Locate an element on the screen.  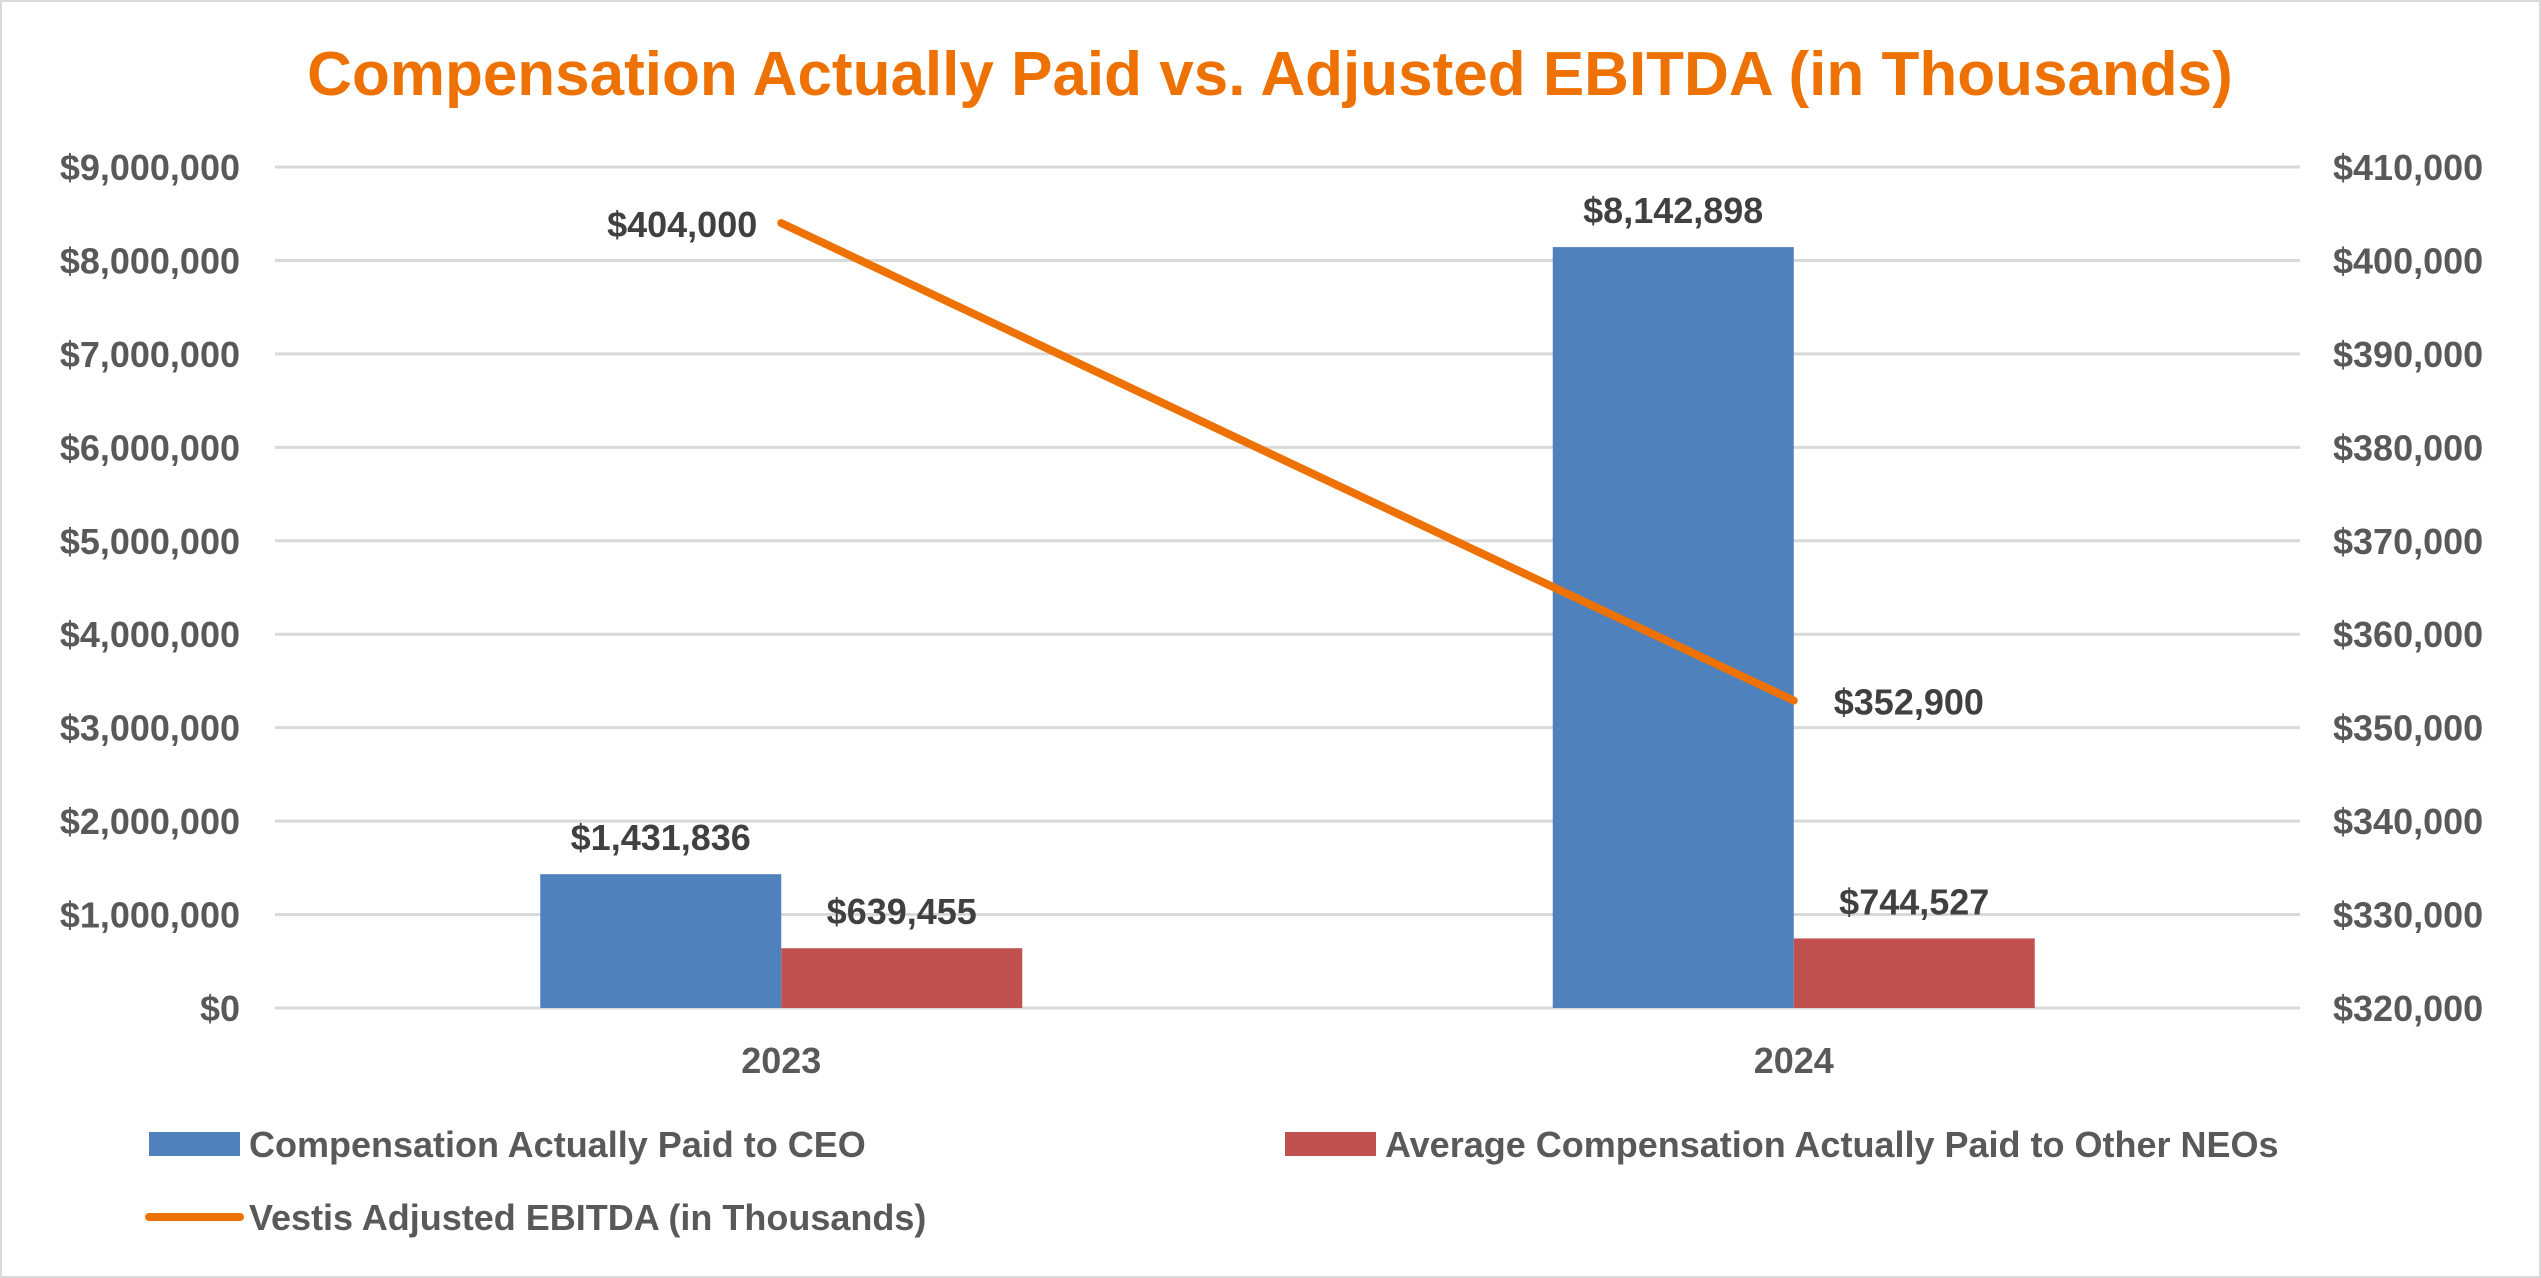
x-tick-label: 2024 is located at coordinates (1794, 1060).